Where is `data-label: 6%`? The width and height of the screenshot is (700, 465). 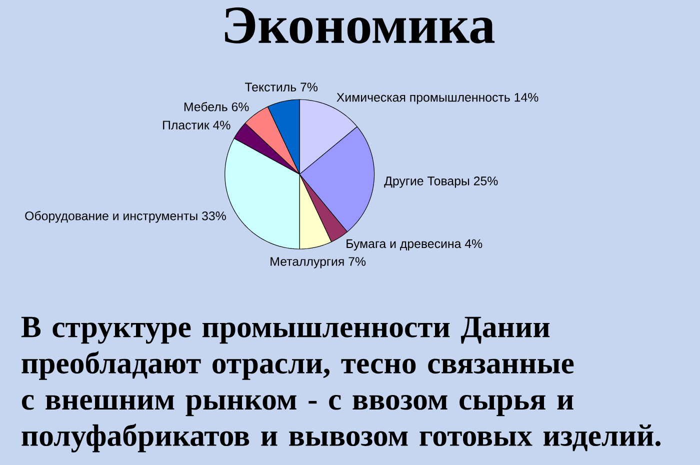
data-label: 6% is located at coordinates (240, 107).